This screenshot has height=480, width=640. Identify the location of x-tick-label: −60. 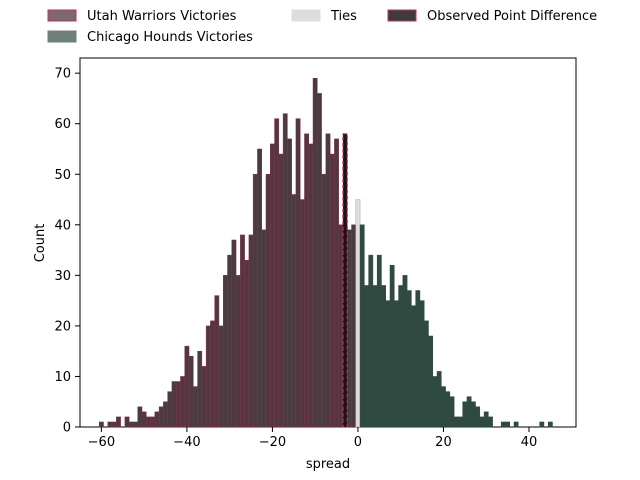
(101, 442).